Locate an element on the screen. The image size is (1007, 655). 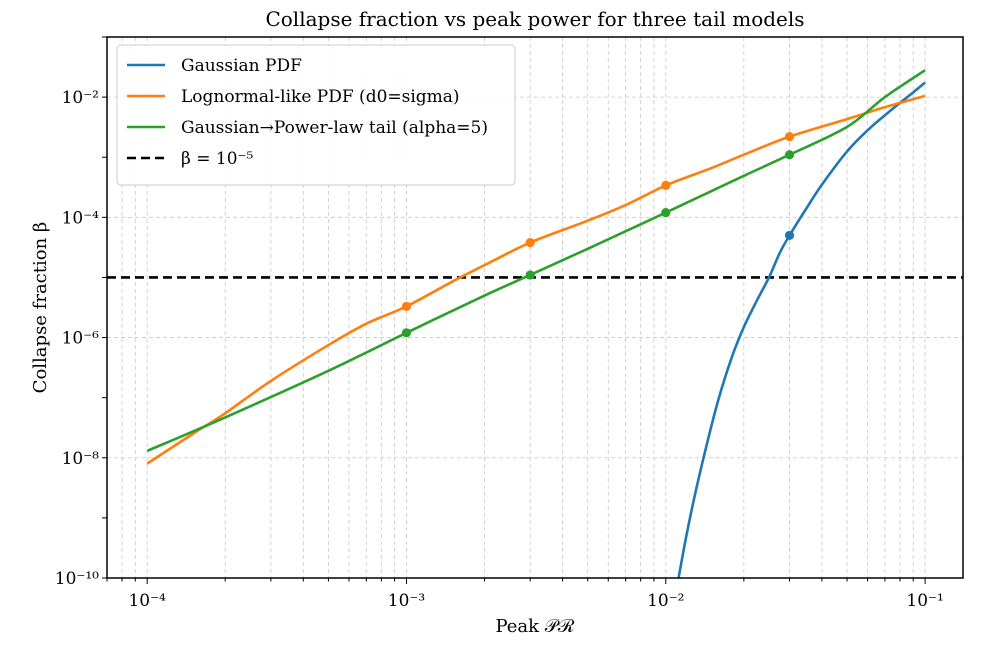
legend-box is located at coordinates (316, 115).